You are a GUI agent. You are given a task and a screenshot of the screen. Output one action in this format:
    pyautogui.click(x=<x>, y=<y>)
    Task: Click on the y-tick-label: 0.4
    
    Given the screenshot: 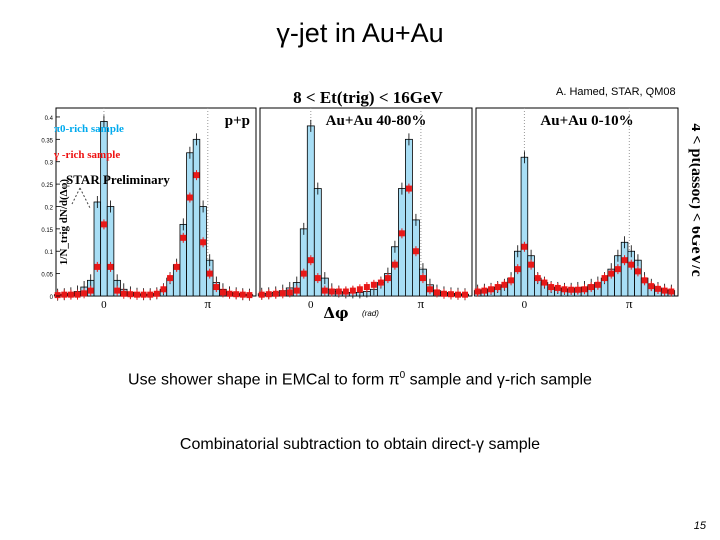 What is the action you would take?
    pyautogui.click(x=49, y=119)
    